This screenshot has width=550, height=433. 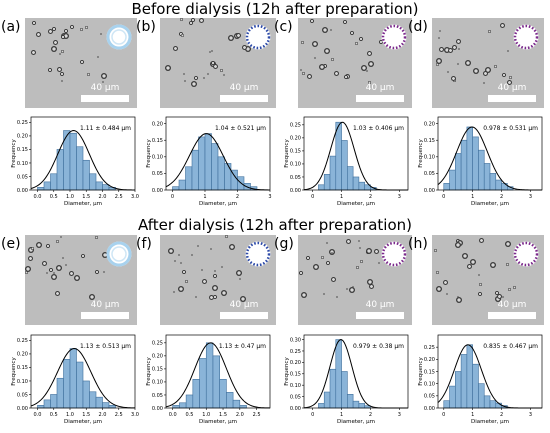 I want to click on mean-sd-annotation: 1.11 ± 0.484 μm, so click(x=105, y=128).